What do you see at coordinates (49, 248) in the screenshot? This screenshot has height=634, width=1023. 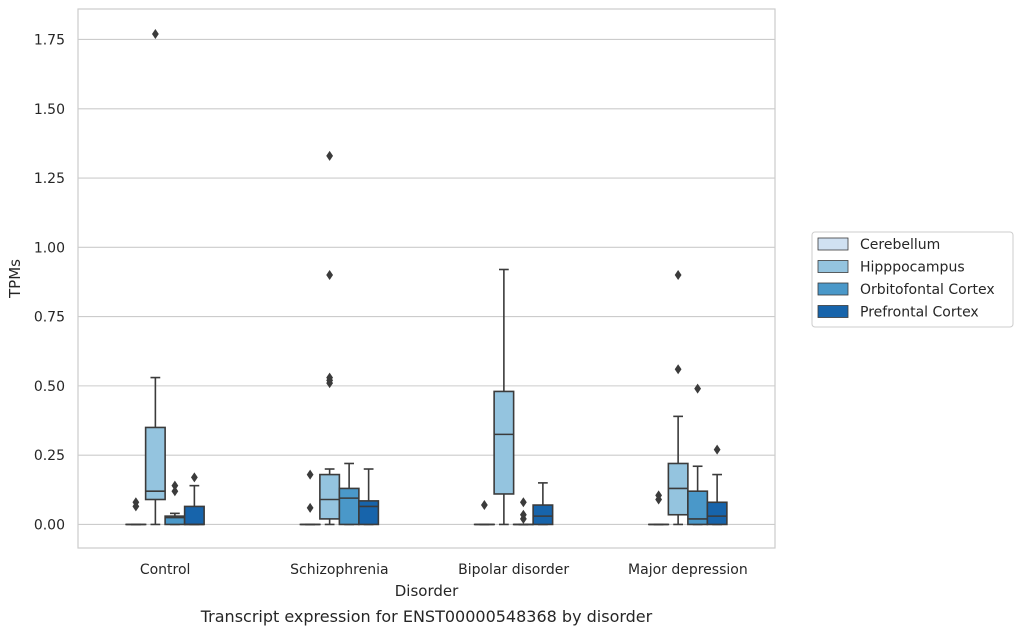 I see `y-tick-label: 1.00` at bounding box center [49, 248].